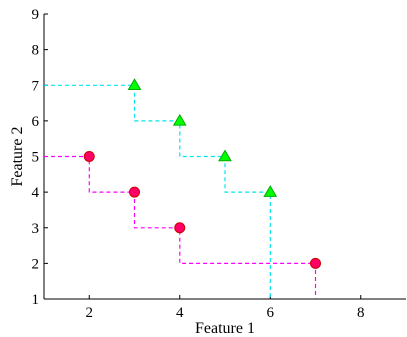  What do you see at coordinates (271, 313) in the screenshot?
I see `x-tick-label: 6` at bounding box center [271, 313].